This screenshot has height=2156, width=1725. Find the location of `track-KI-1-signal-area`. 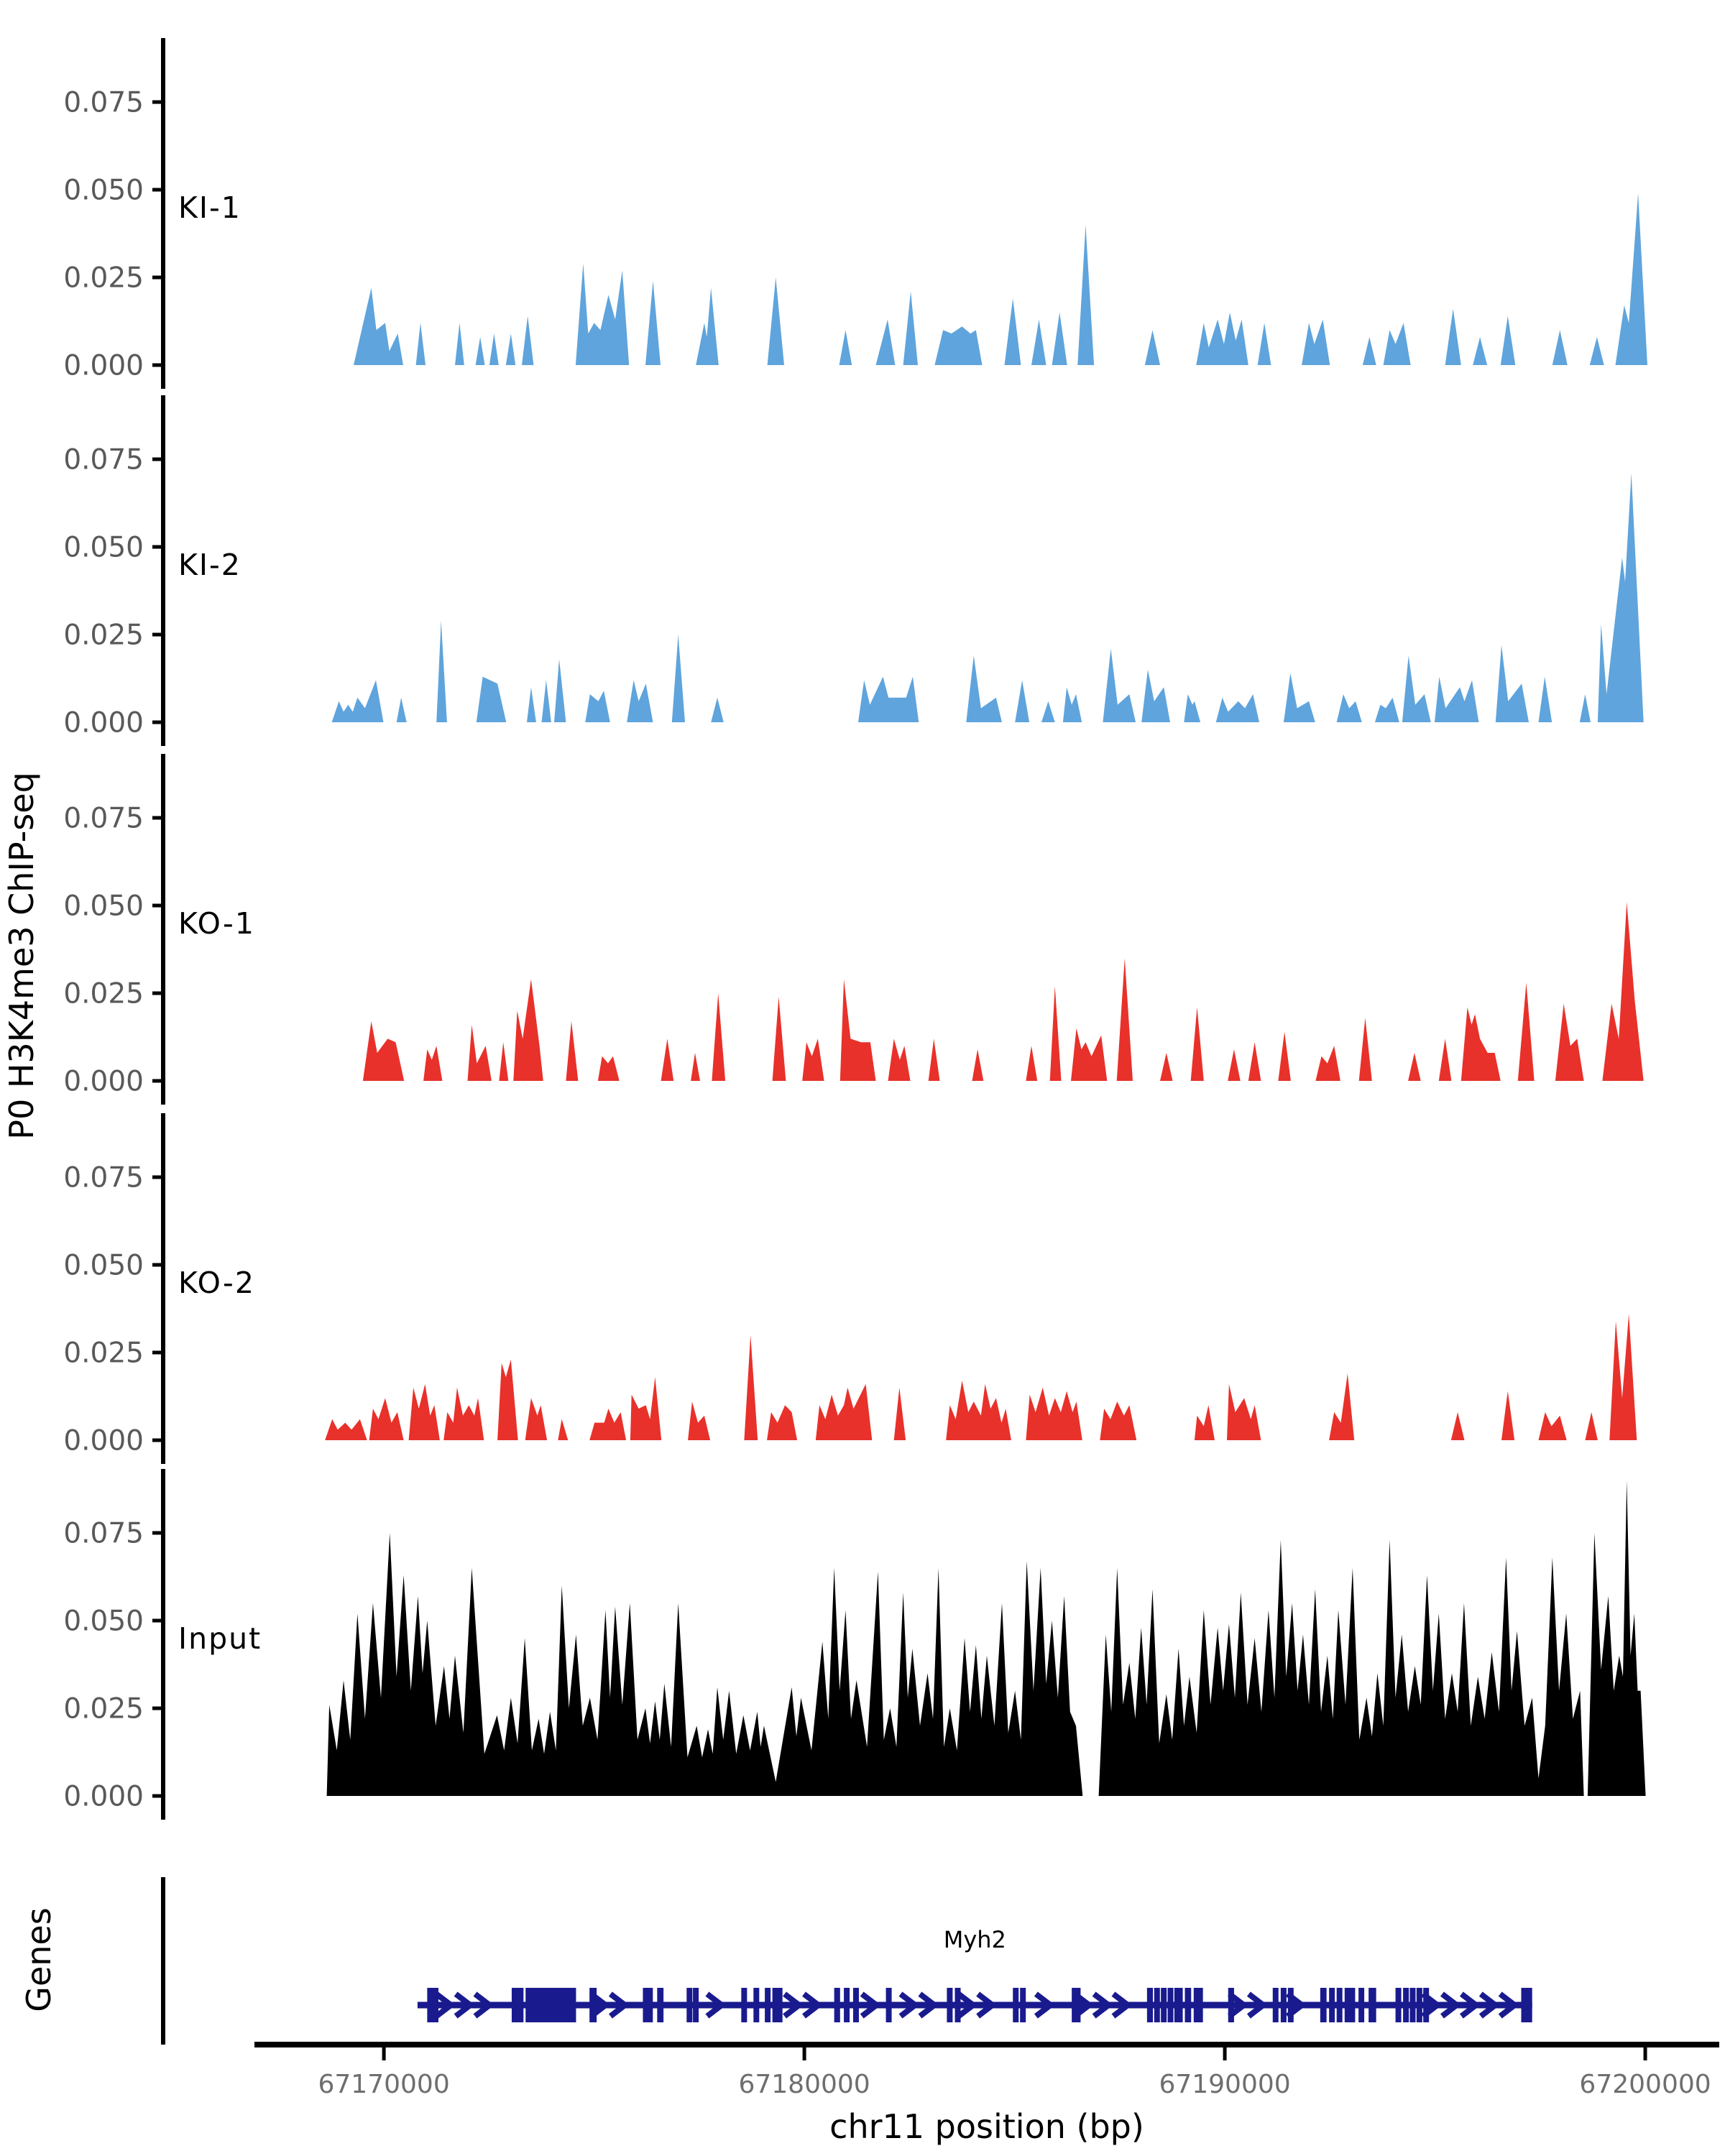

track-KI-1-signal-area is located at coordinates (1000, 279).